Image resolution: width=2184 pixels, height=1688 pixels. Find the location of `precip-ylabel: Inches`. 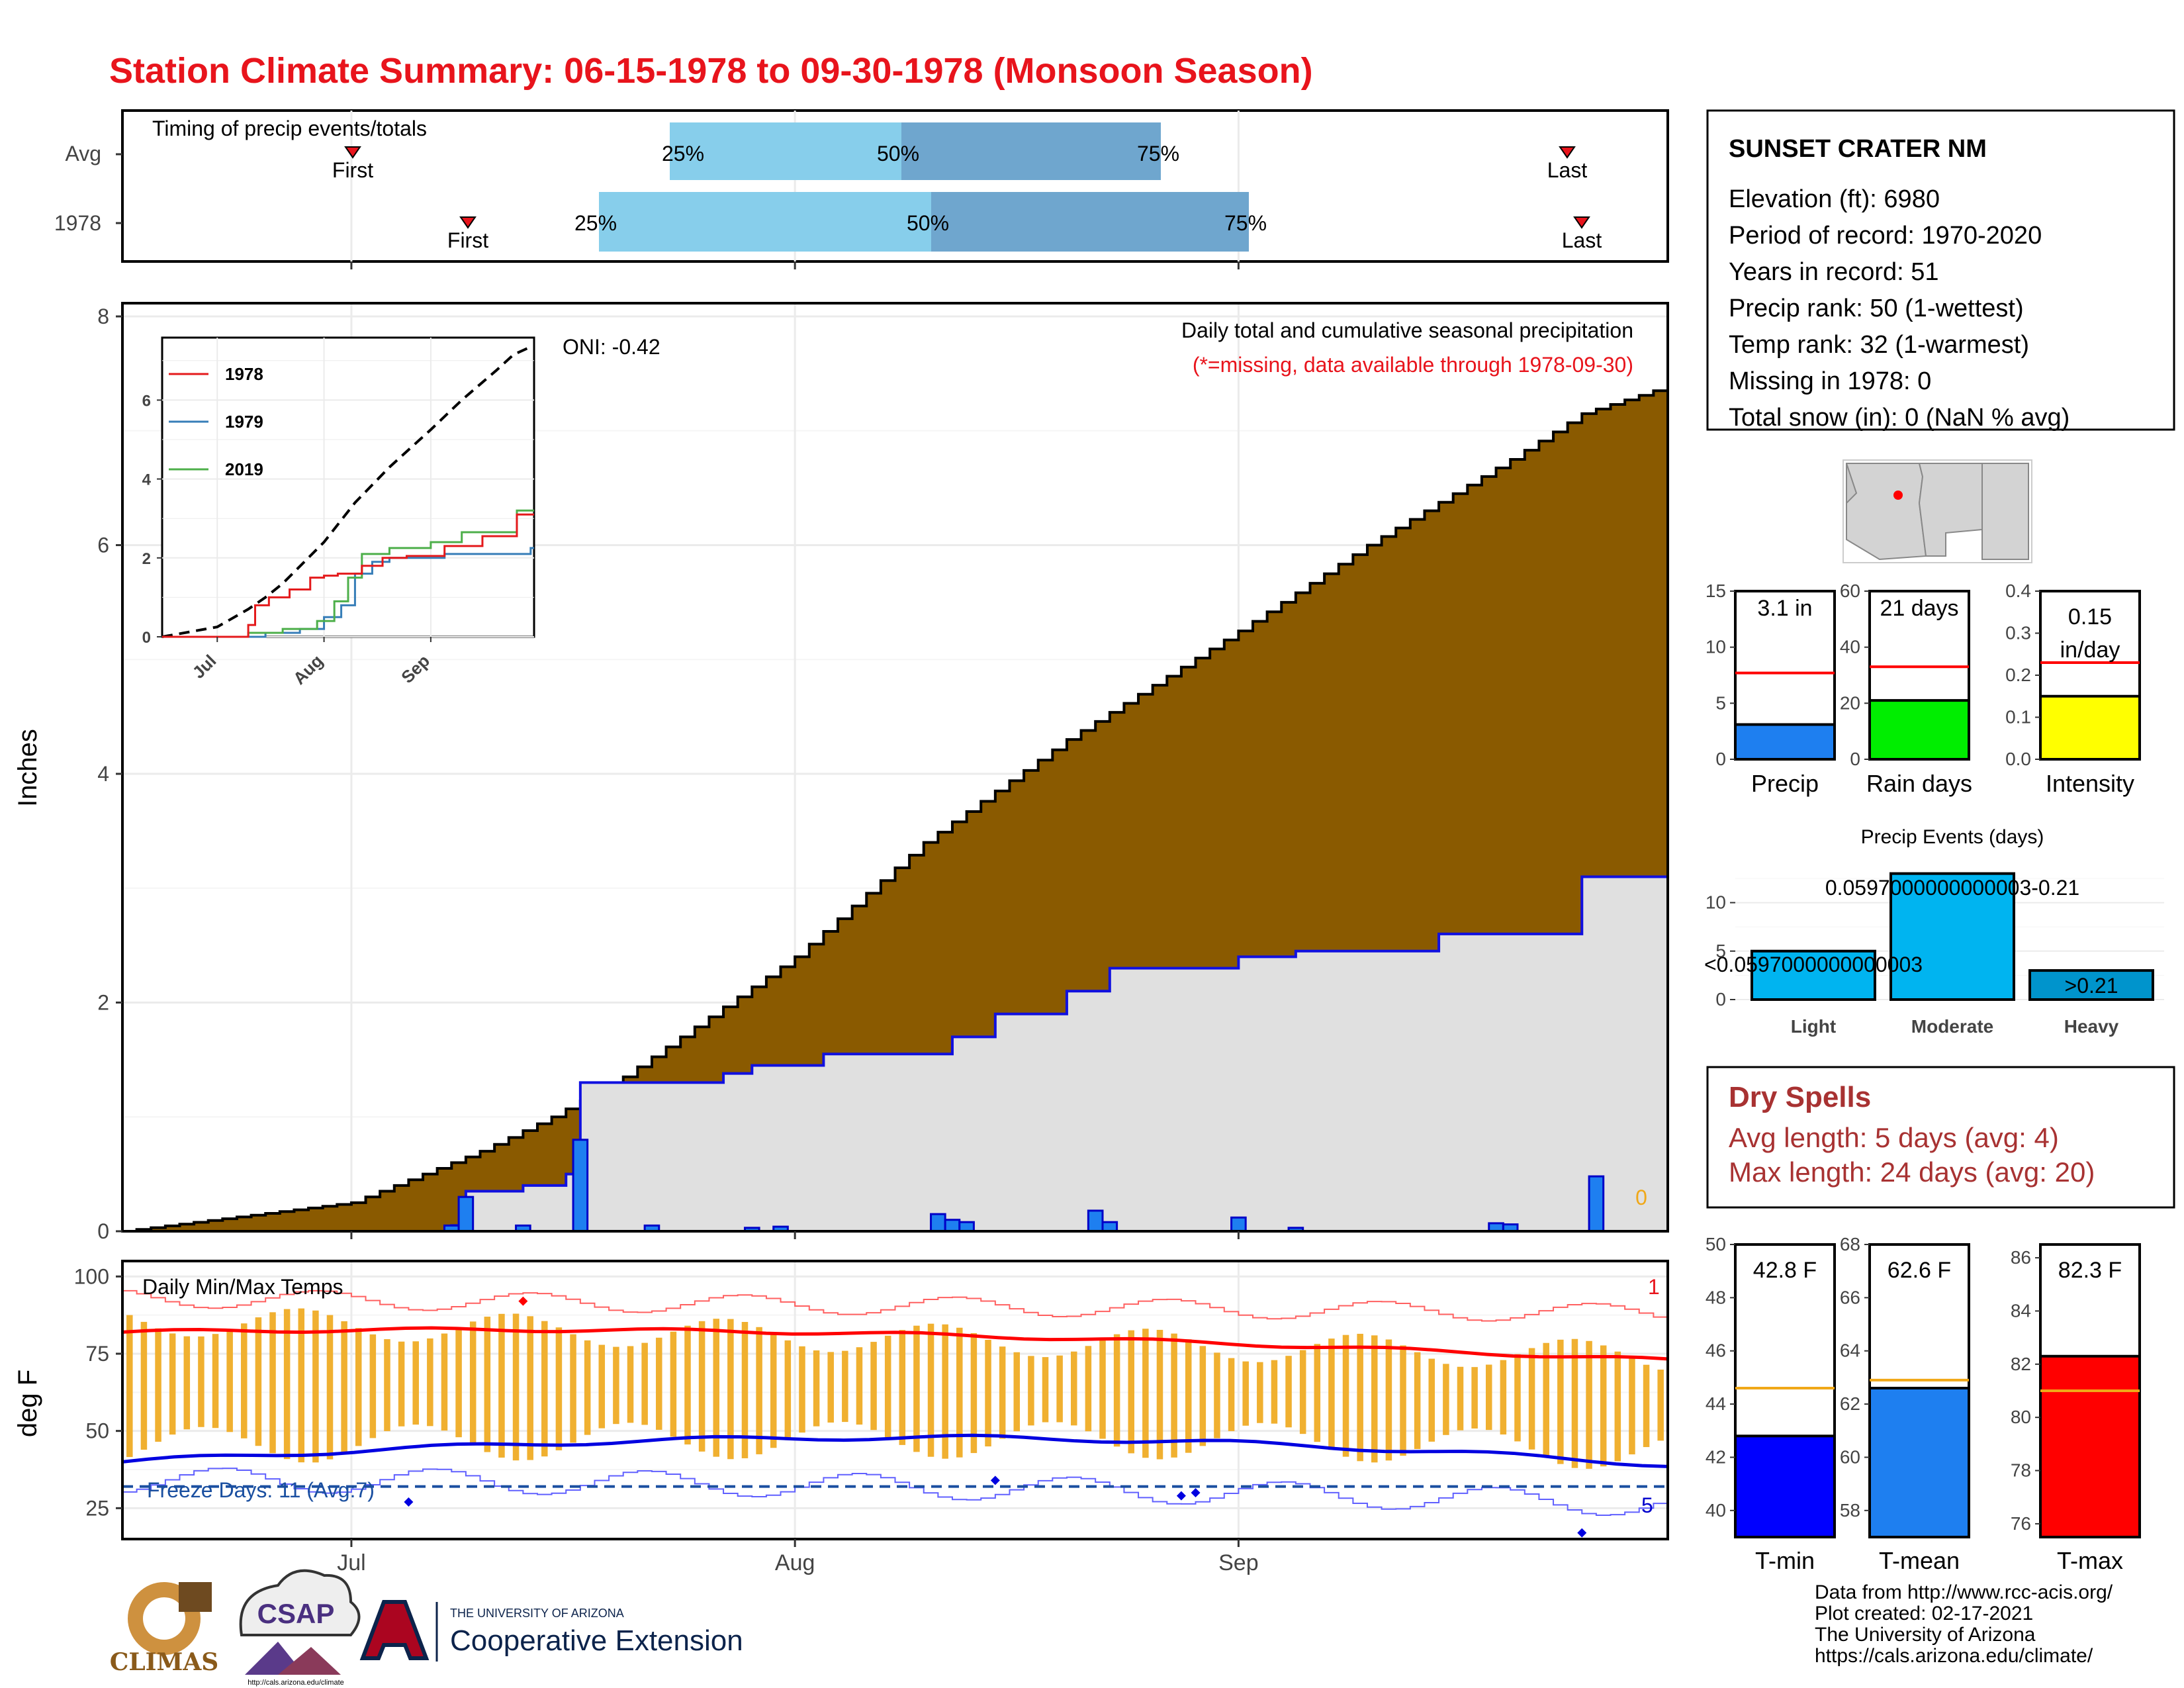

precip-ylabel: Inches is located at coordinates (28, 768).